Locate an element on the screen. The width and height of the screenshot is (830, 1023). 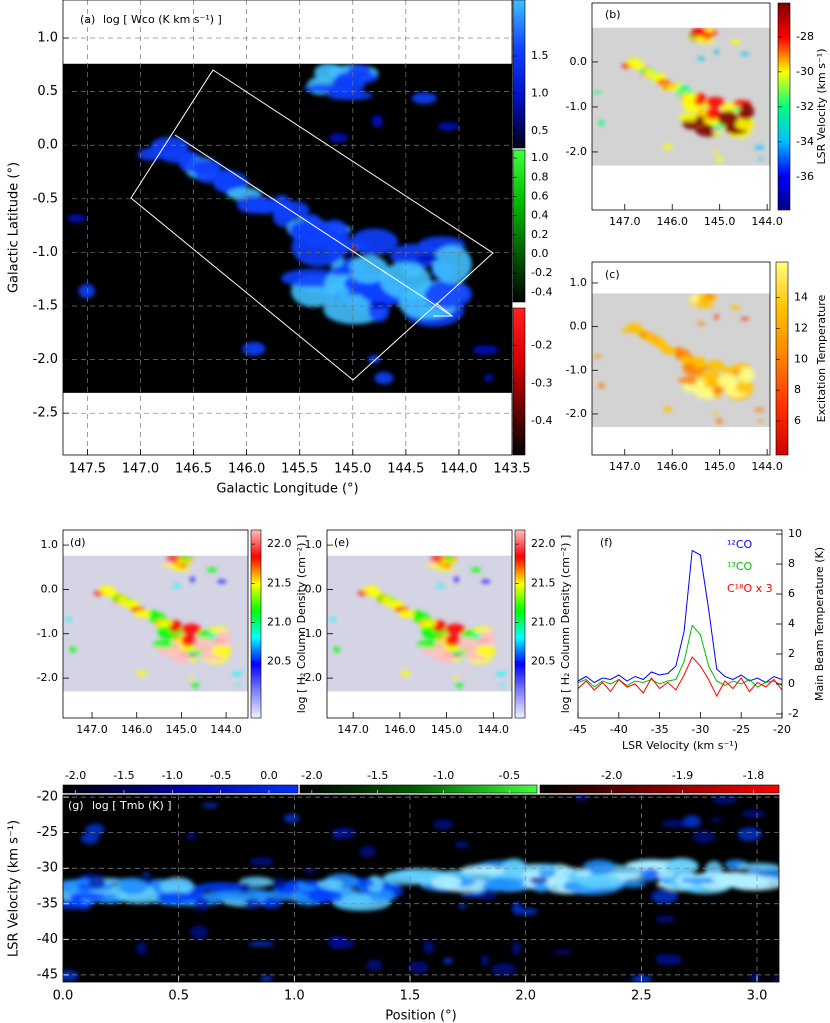
x-tick-label: 143.5 is located at coordinates (511, 469).